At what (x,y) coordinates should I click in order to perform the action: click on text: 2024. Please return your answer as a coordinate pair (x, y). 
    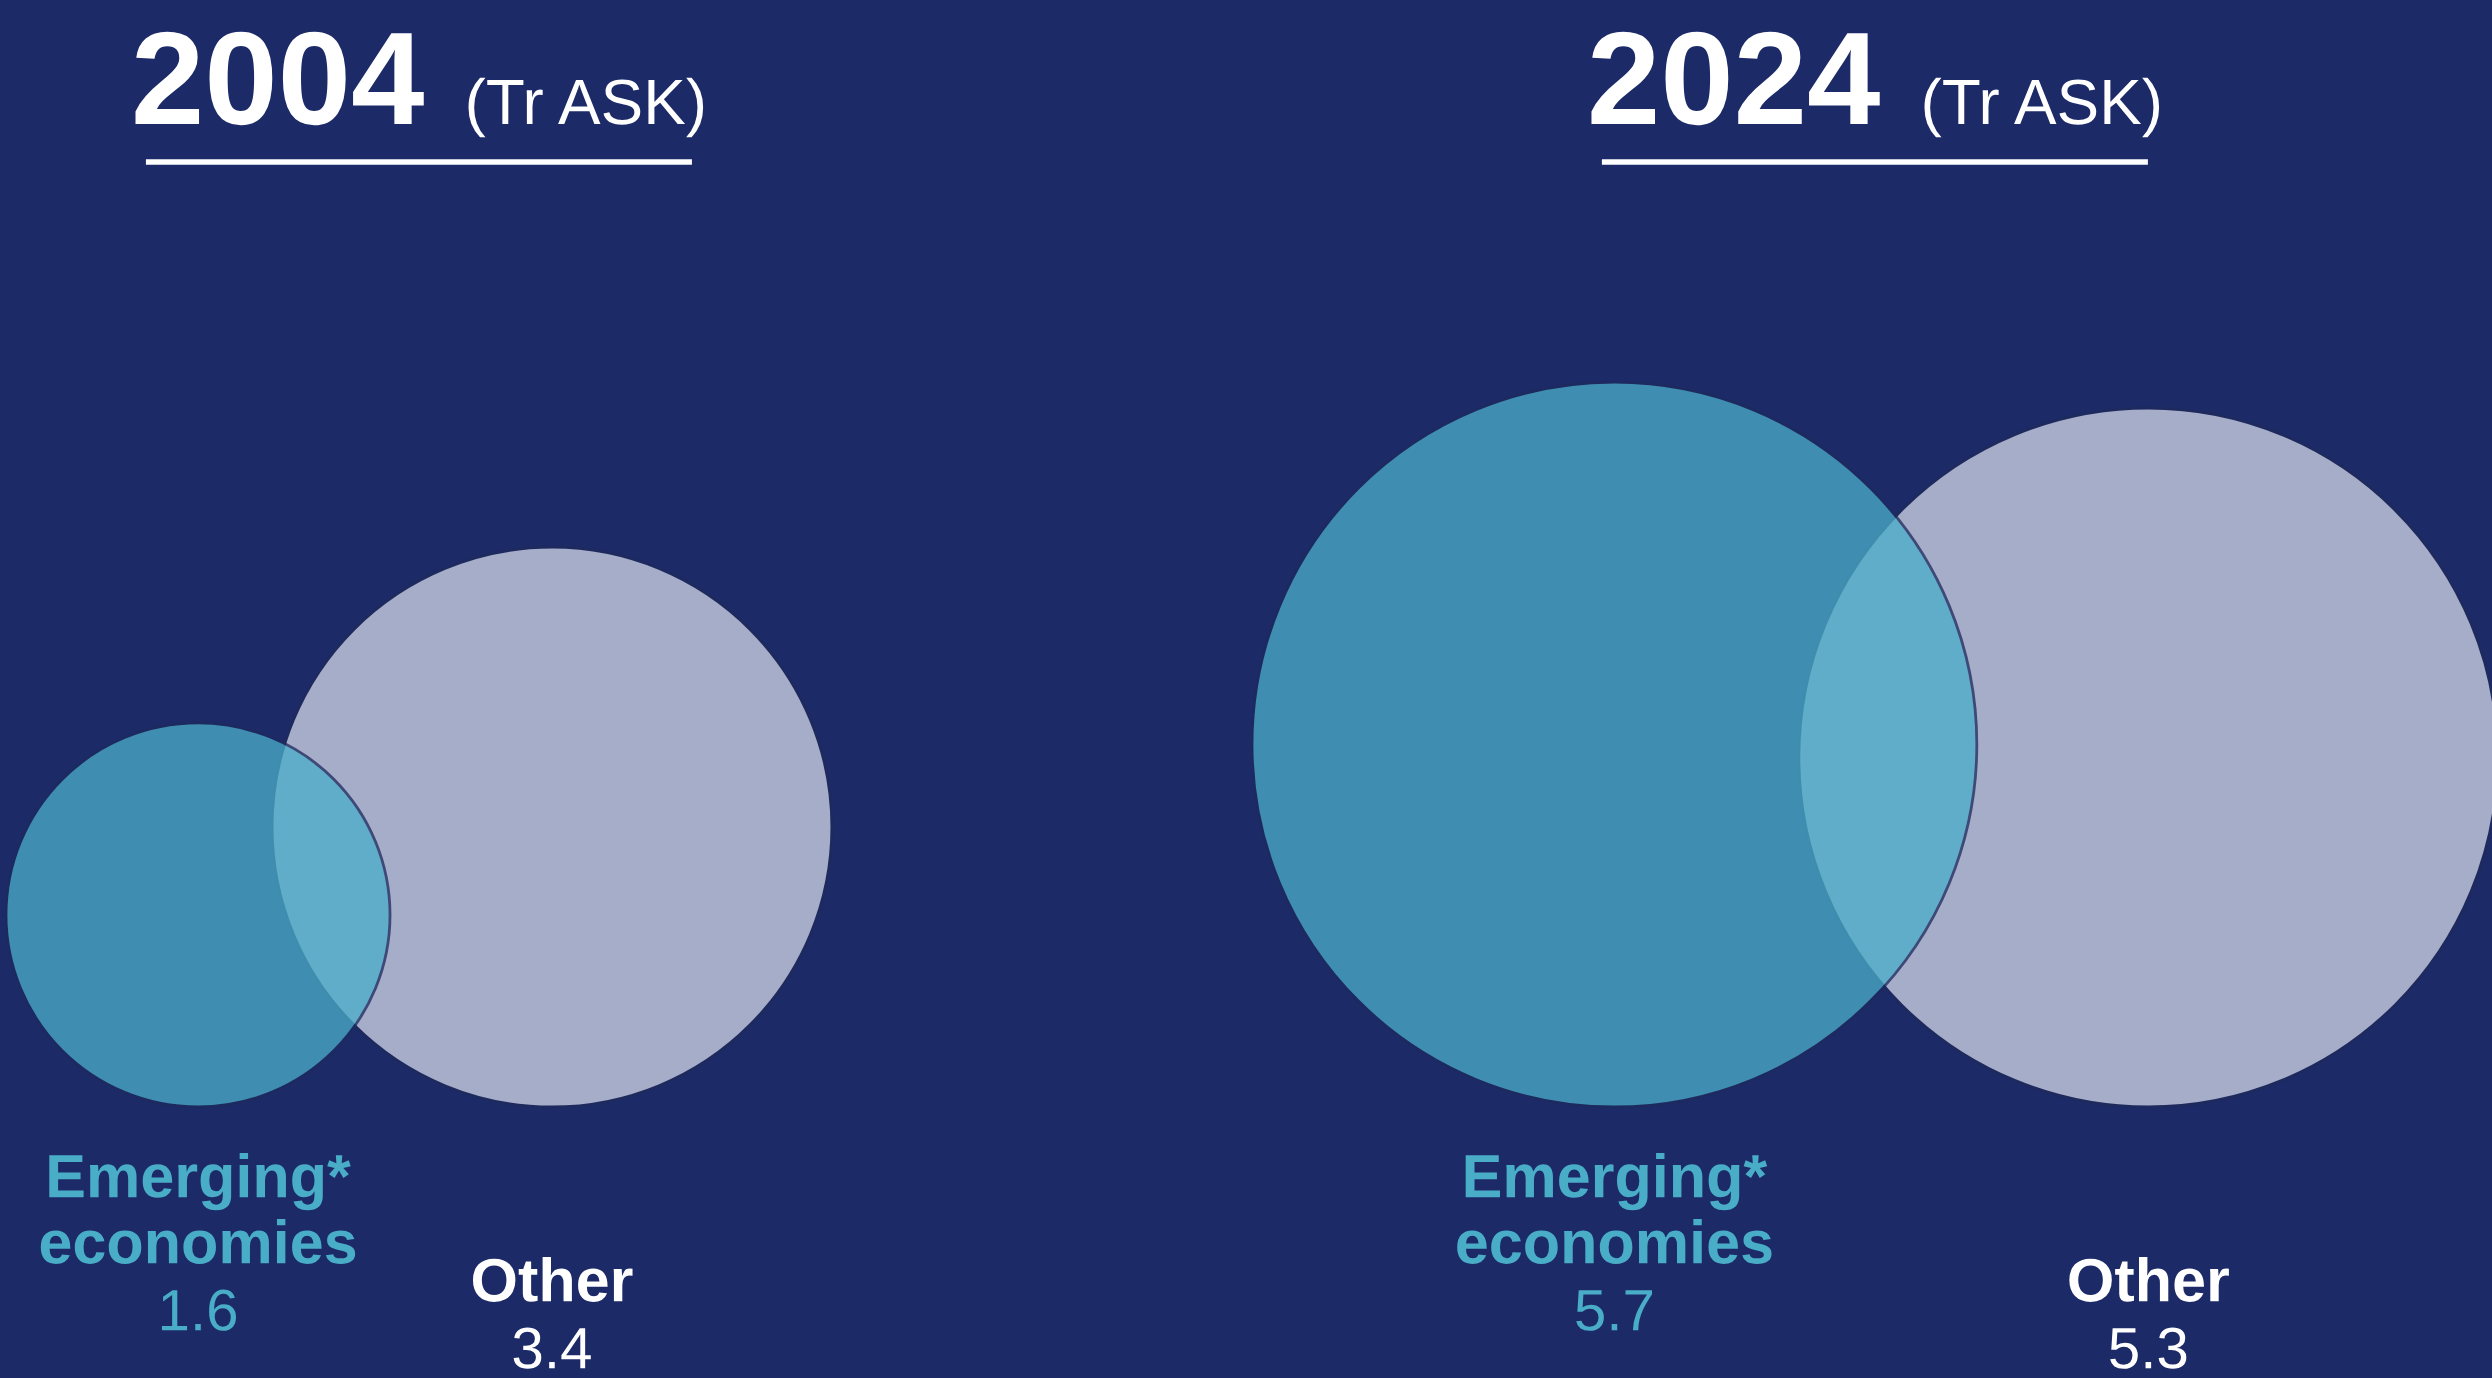
    Looking at the image, I should click on (1735, 78).